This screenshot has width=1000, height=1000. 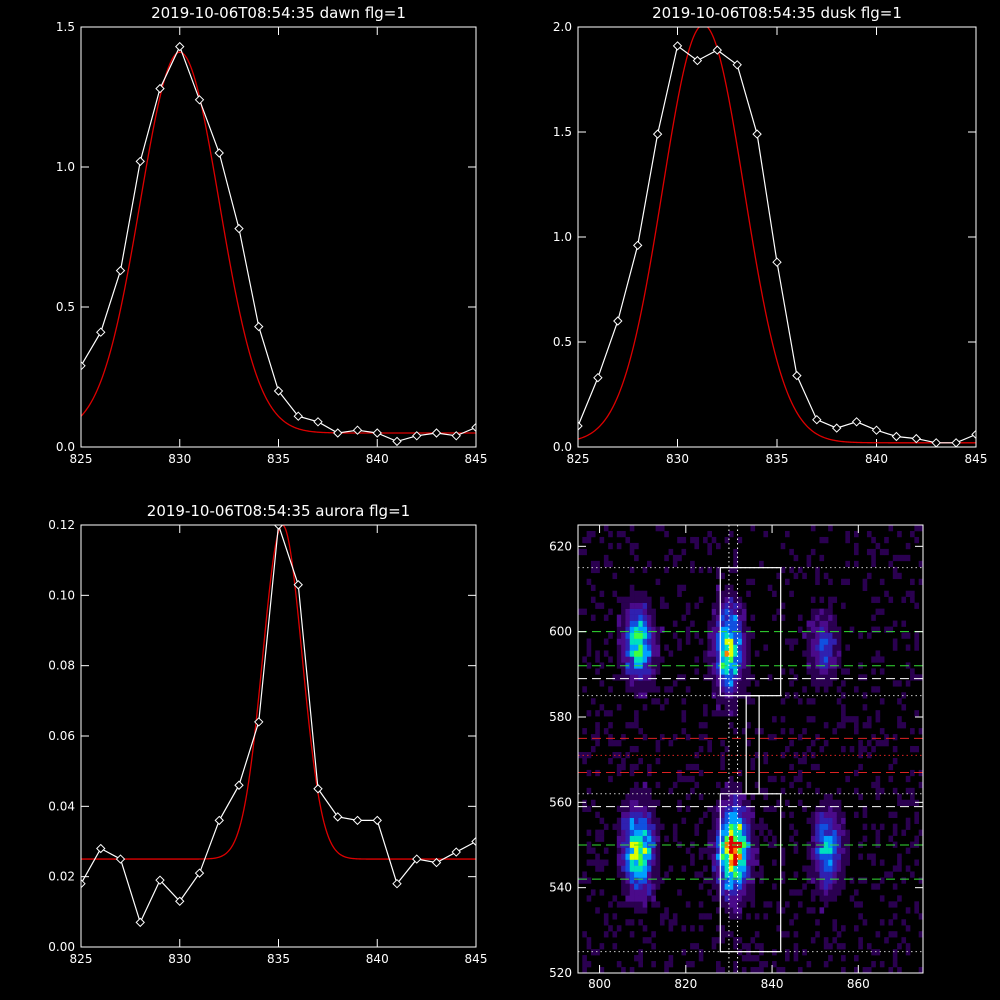 What do you see at coordinates (562, 132) in the screenshot?
I see `y-tick-label: 1.5` at bounding box center [562, 132].